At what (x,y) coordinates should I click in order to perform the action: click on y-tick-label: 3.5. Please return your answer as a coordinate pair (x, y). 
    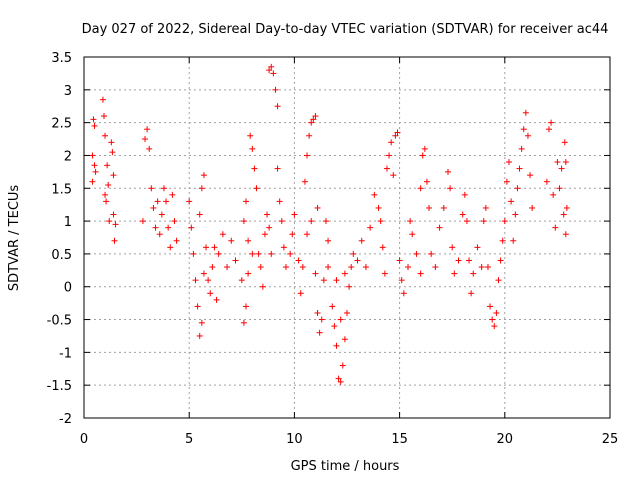
    Looking at the image, I should click on (61, 58).